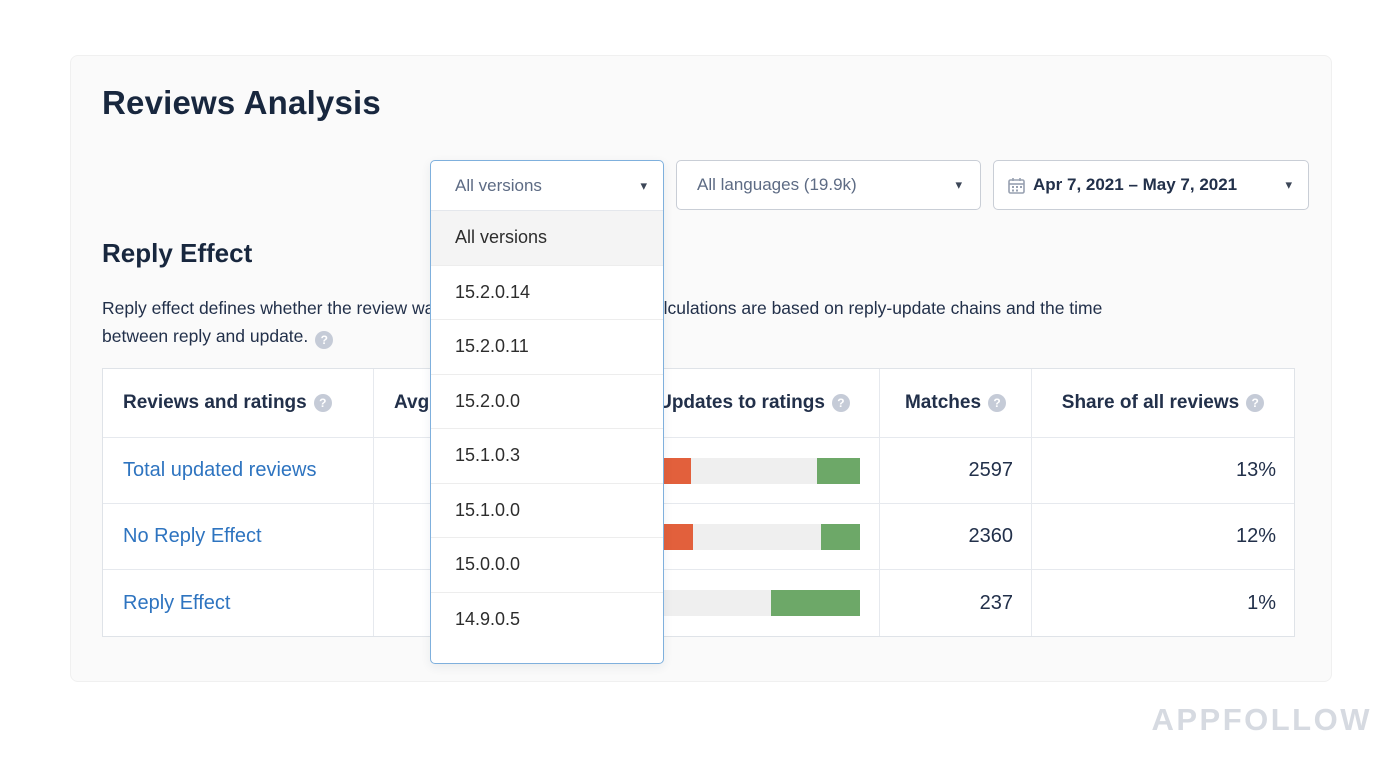 This screenshot has width=1400, height=763. What do you see at coordinates (547, 292) in the screenshot?
I see `version-option: 15.2.0.14` at bounding box center [547, 292].